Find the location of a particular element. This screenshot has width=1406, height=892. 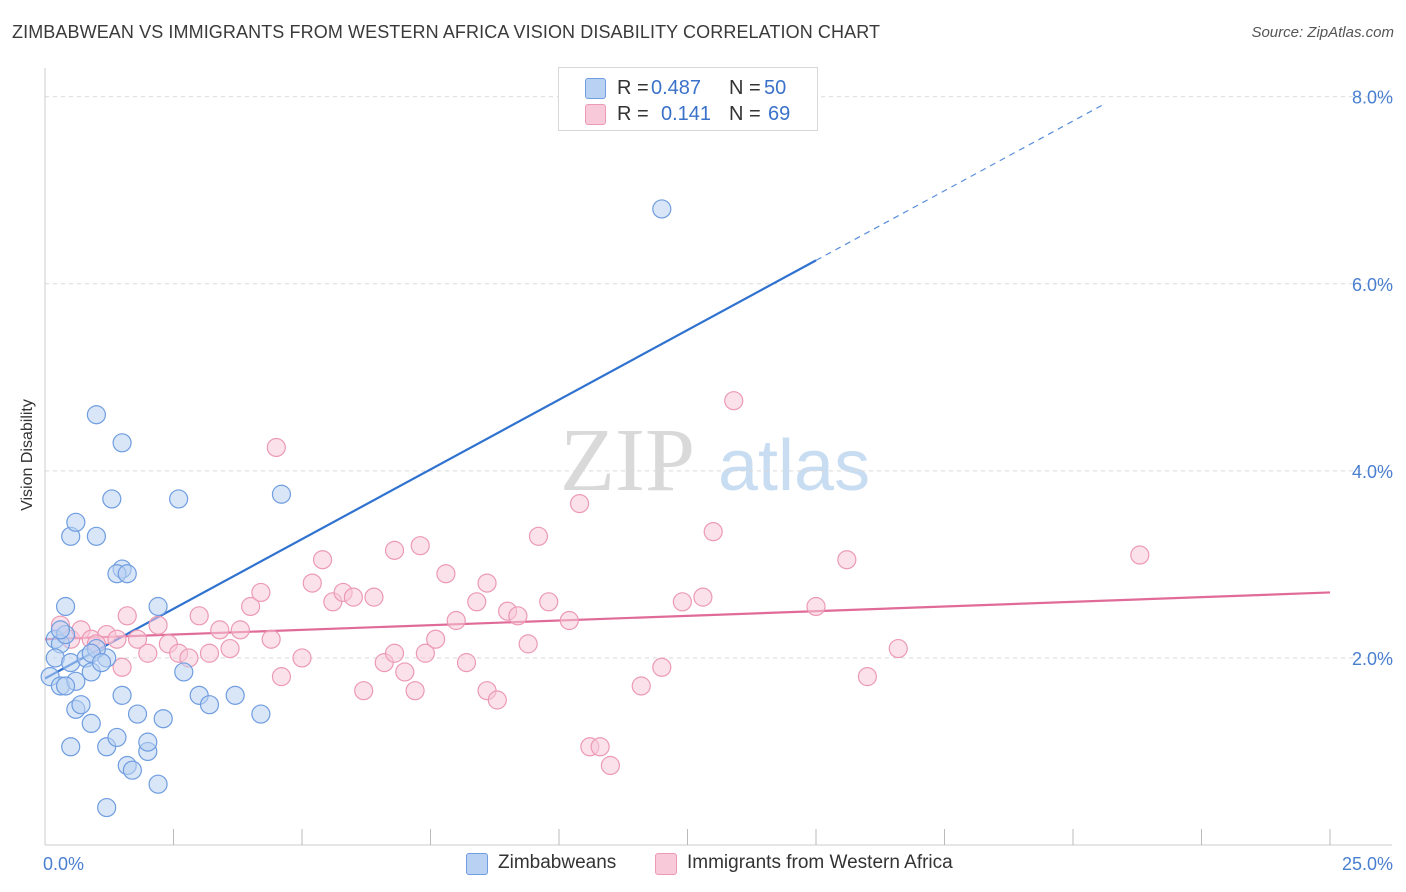

chart-source: Source: ZipAtlas.com is located at coordinates (1322, 32).